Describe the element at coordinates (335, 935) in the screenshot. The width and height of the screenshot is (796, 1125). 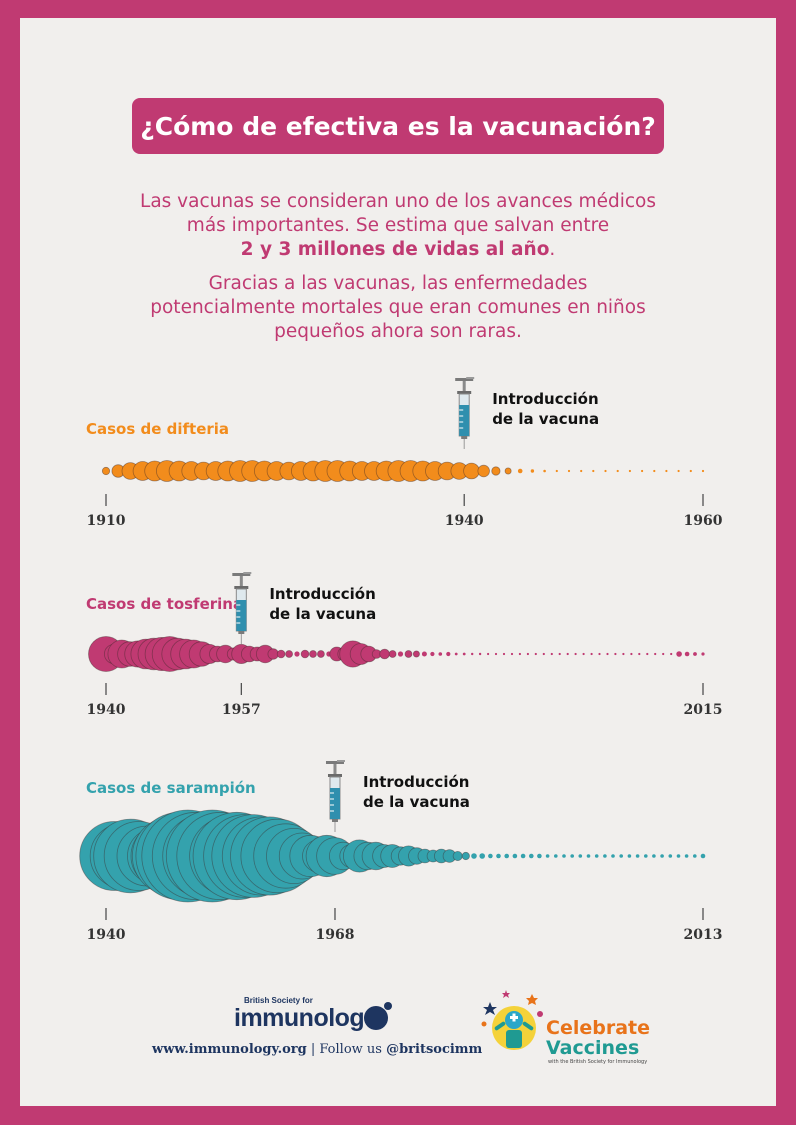
I see `tick-label: 1968` at that location.